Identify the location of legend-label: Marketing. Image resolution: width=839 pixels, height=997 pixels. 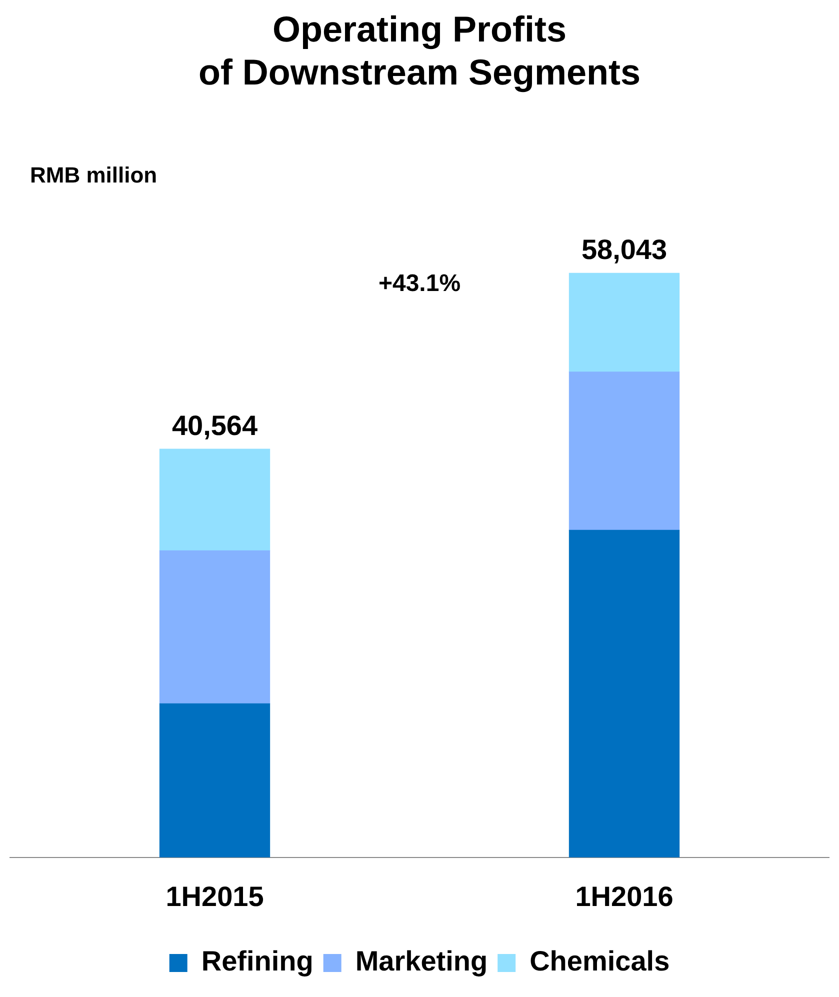
(421, 961).